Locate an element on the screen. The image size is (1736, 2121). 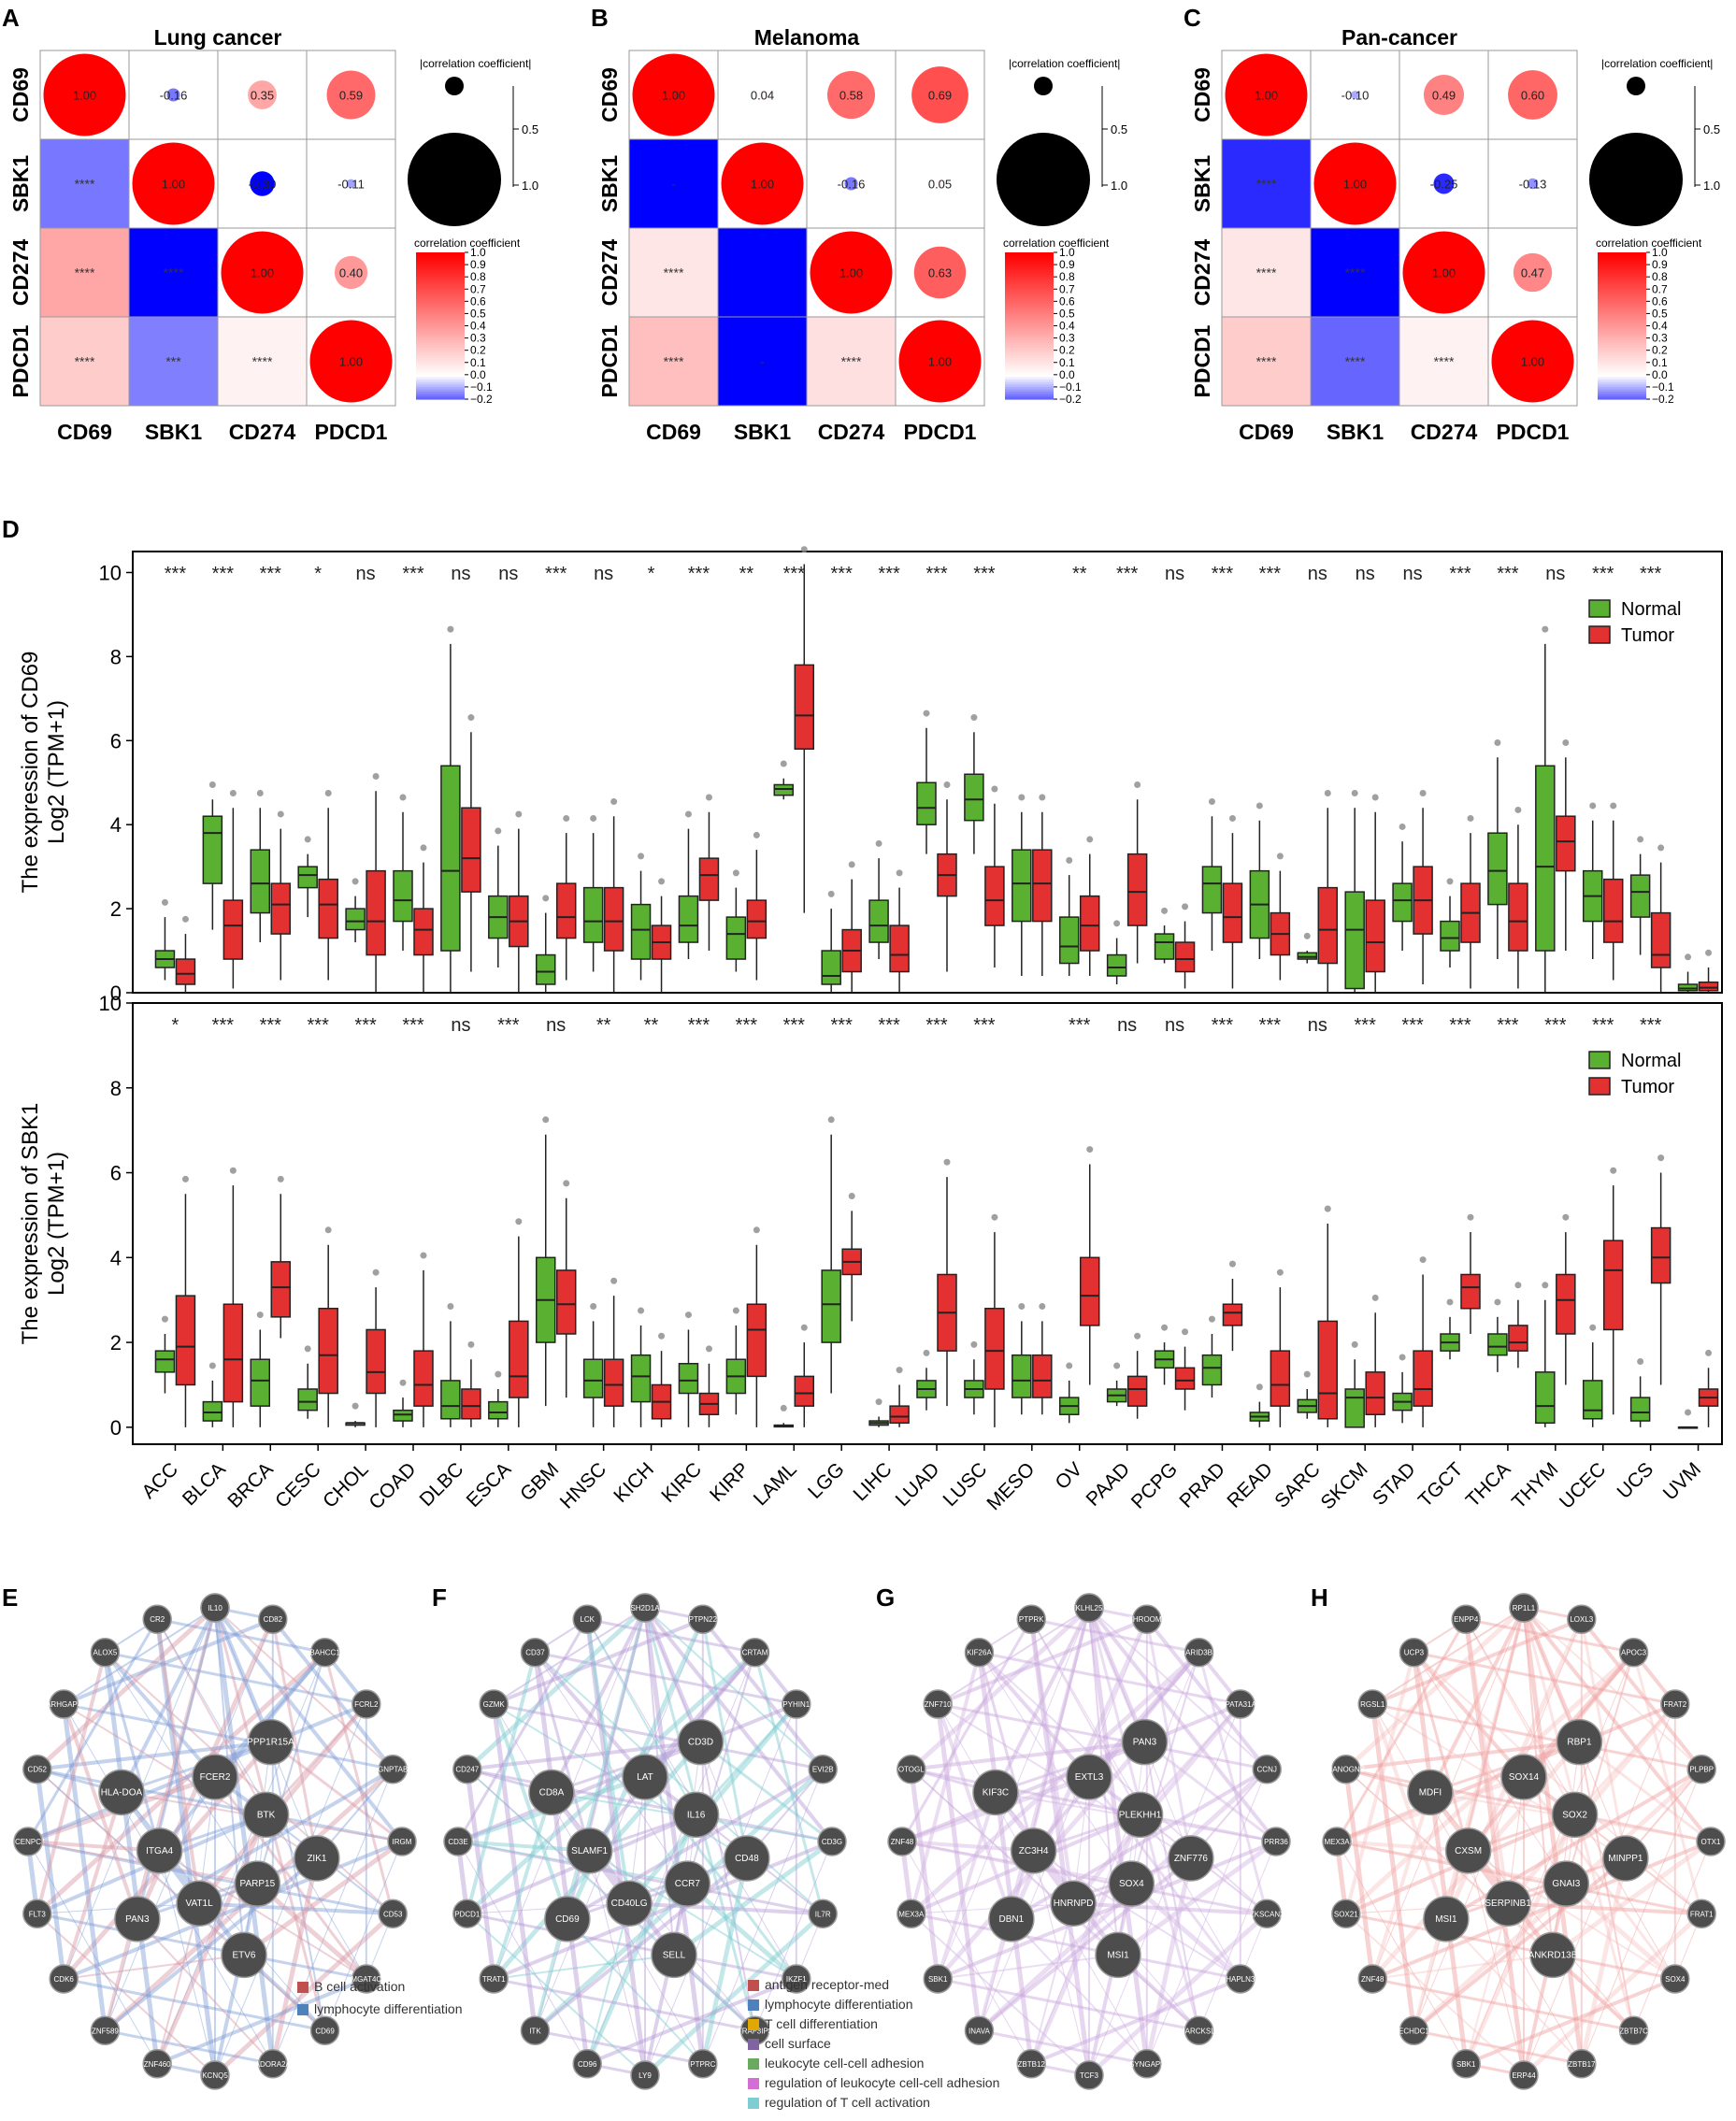
corr-value: 0.58 is located at coordinates (851, 96).